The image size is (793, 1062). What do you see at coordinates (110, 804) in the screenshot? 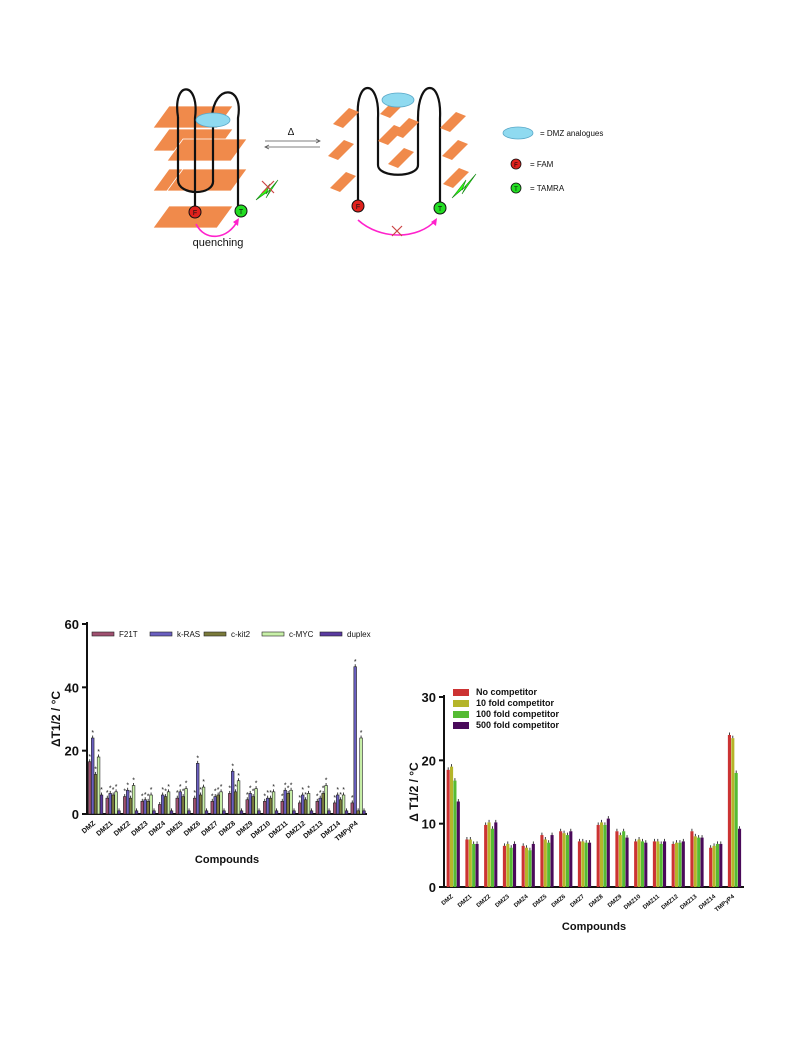
I see `bar-DMZ1-k-RAS` at bounding box center [110, 804].